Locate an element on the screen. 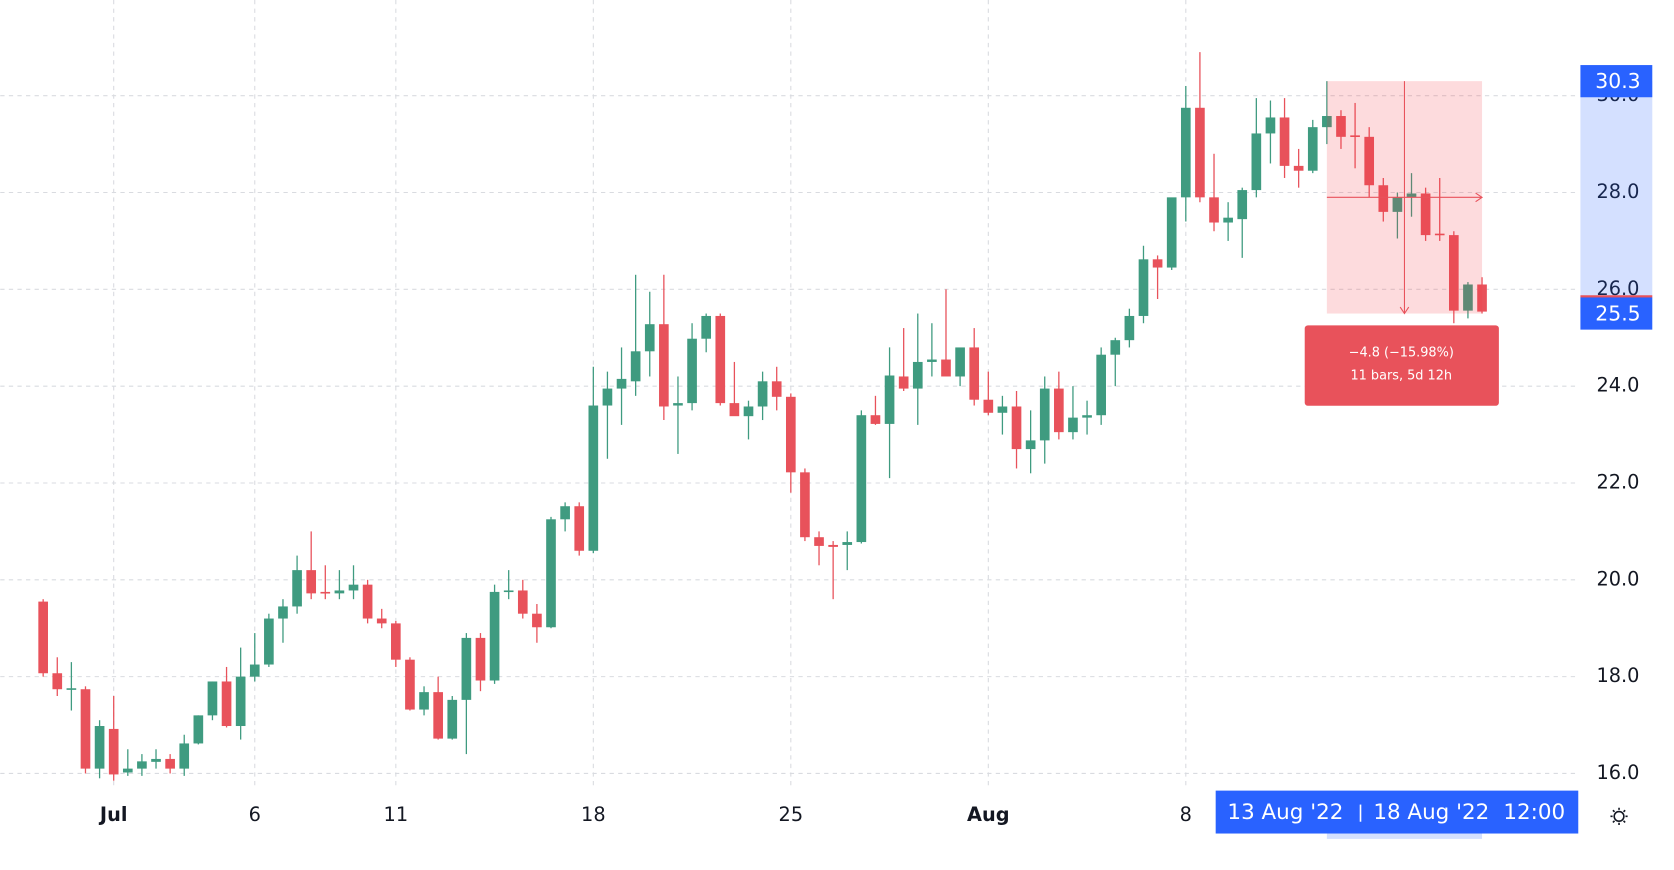 This screenshot has width=1674, height=870. x-tick-label: Jul is located at coordinates (113, 814).